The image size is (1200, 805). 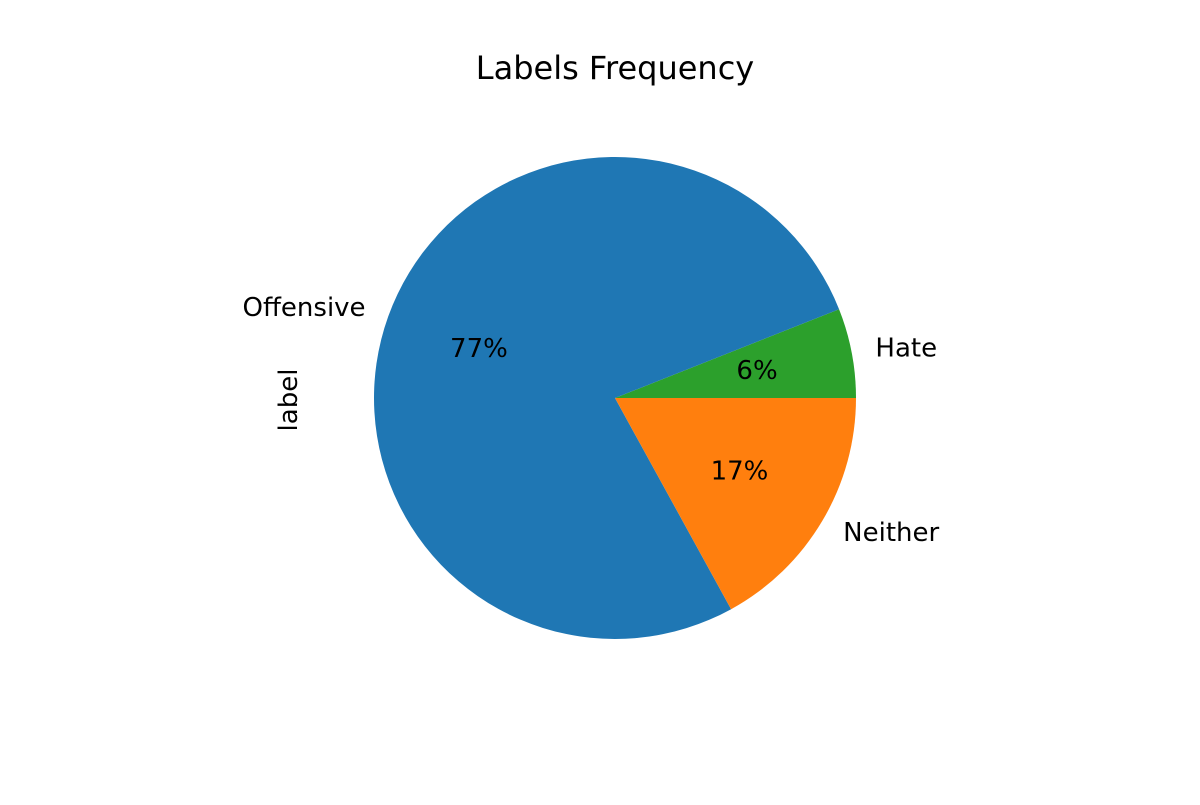 I want to click on chart-title: Labels Frequency, so click(x=615, y=68).